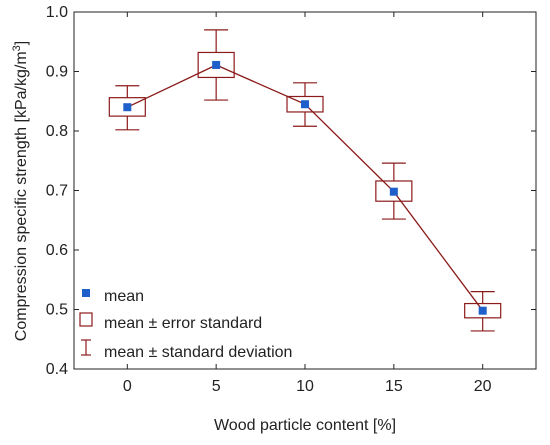 Image resolution: width=550 pixels, height=445 pixels. Describe the element at coordinates (127, 386) in the screenshot. I see `x-tick-label-0: 0` at that location.